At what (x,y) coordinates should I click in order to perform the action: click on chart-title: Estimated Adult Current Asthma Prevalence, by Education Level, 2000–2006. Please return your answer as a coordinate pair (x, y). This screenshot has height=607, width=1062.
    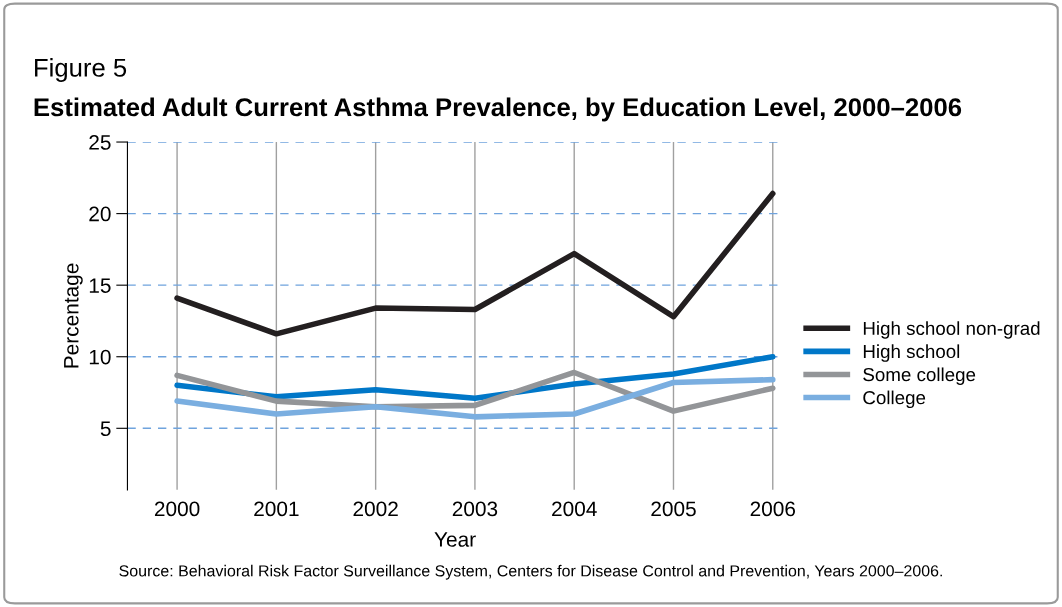
    Looking at the image, I should click on (498, 109).